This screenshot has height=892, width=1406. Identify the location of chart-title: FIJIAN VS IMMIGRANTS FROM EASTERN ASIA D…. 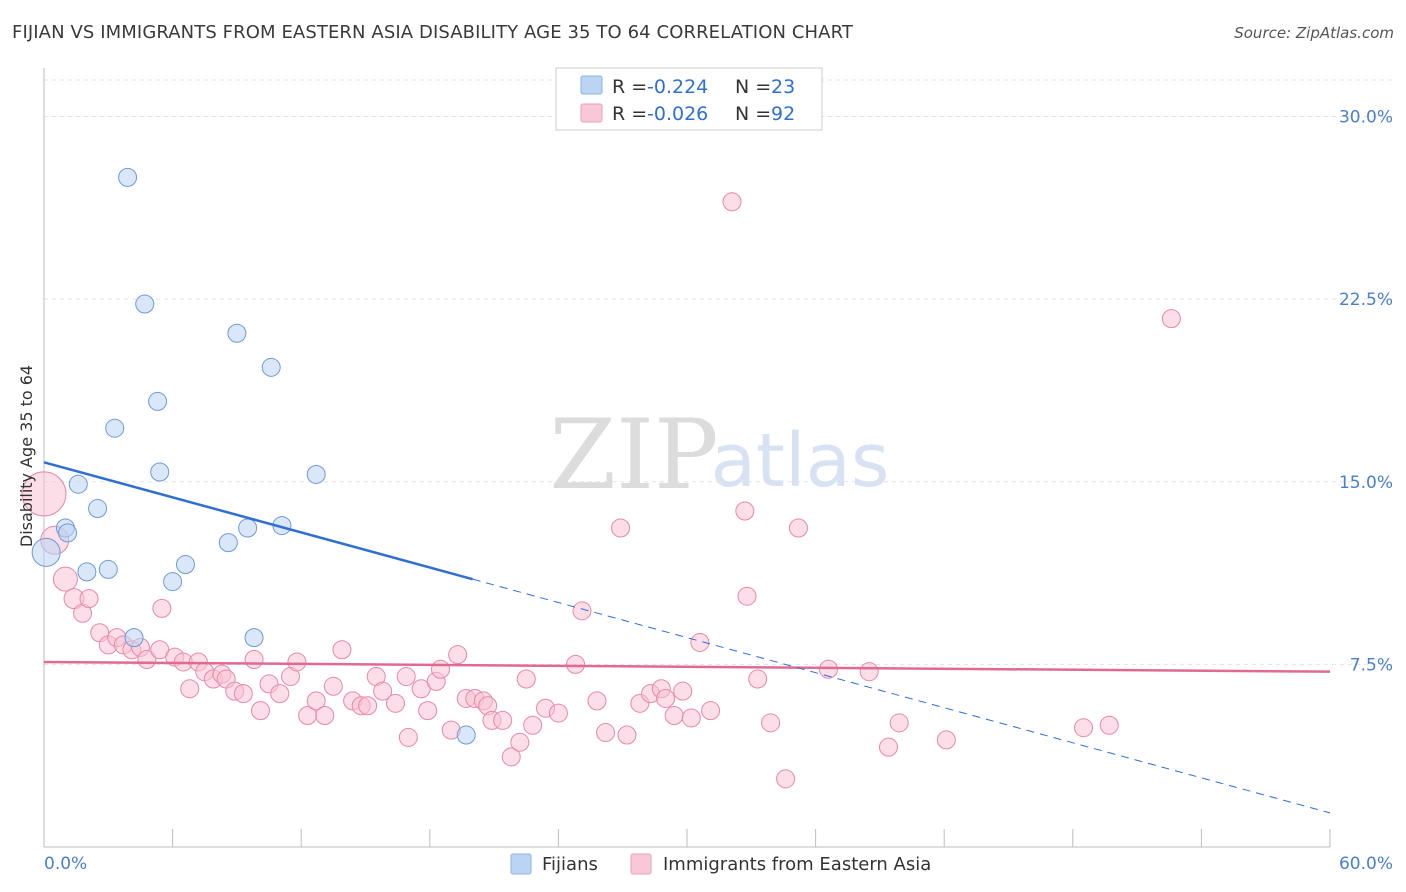
(432, 32).